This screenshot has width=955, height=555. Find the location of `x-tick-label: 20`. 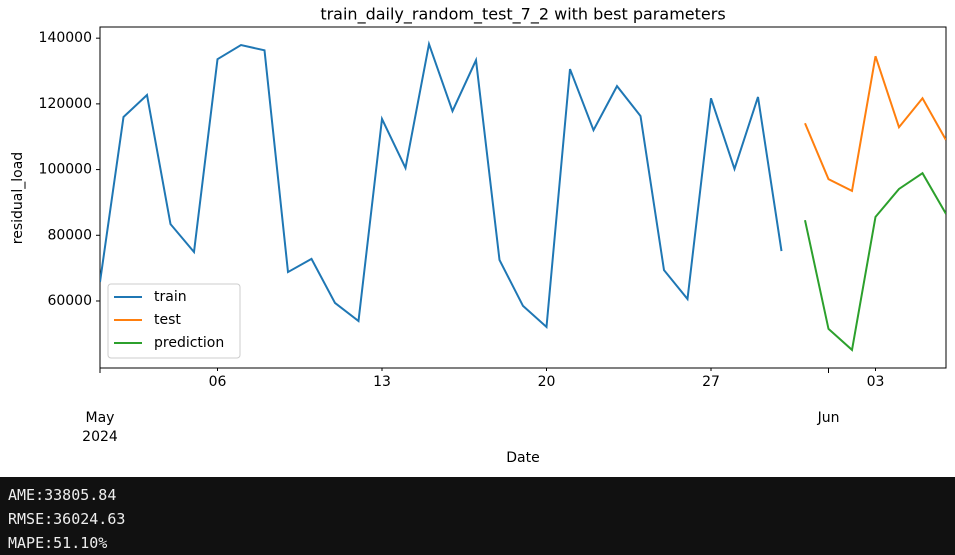

x-tick-label: 20 is located at coordinates (547, 382).